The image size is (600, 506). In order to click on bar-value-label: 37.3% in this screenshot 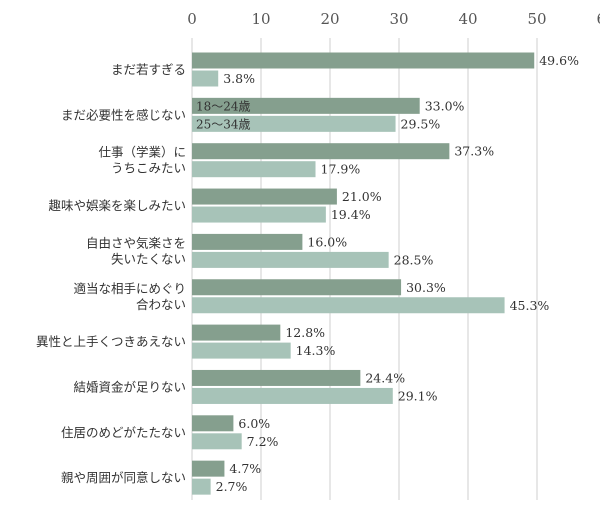, I will do `click(474, 151)`.